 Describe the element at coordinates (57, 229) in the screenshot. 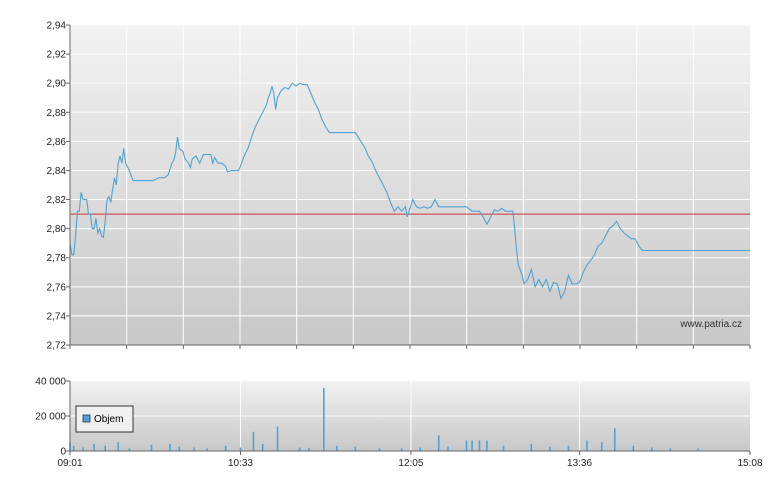

I see `price-y-tick-label: 2,80` at that location.